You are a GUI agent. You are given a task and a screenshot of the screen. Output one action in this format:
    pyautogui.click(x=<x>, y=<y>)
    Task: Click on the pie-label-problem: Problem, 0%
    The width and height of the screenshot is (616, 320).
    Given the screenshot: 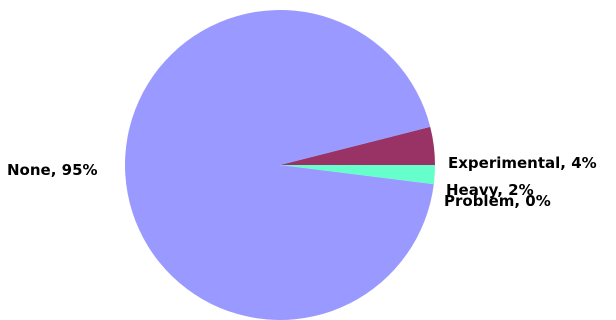 What is the action you would take?
    pyautogui.click(x=497, y=201)
    